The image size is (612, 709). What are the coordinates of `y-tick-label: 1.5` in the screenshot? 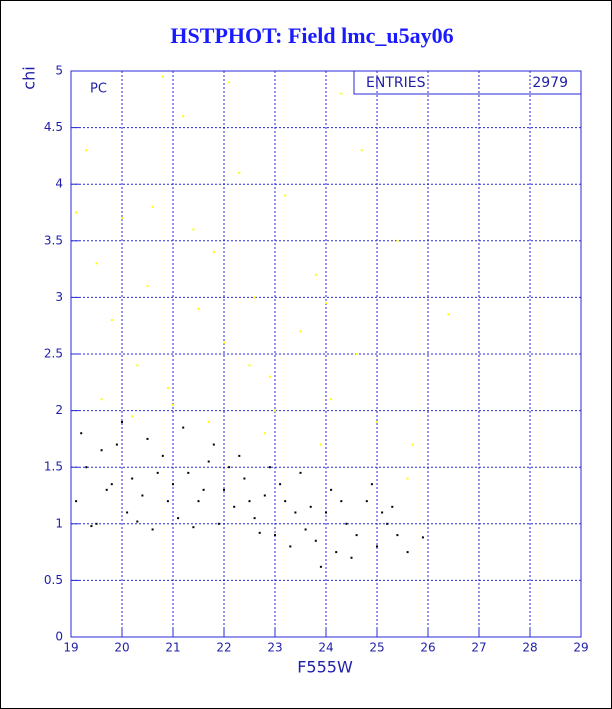 It's located at (53, 467).